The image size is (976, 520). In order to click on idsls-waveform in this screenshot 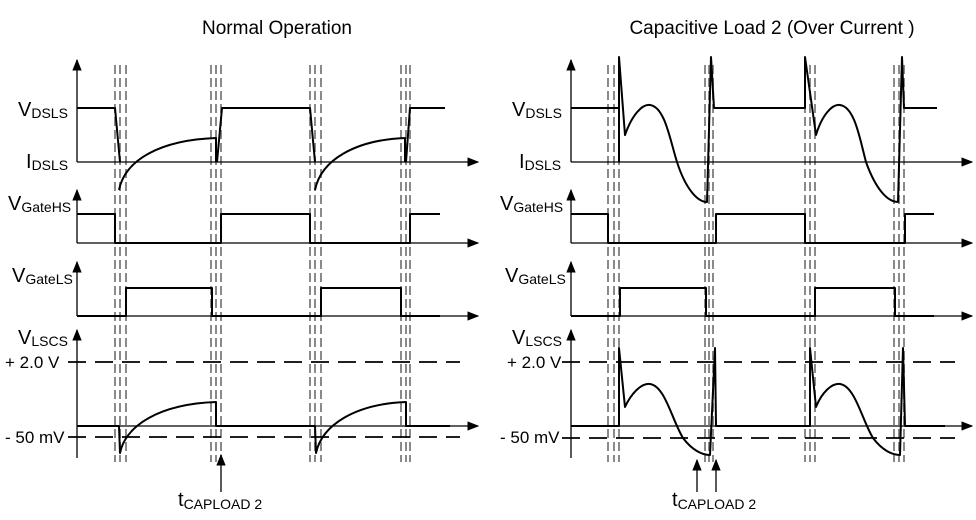, I will do `click(262, 164)`.